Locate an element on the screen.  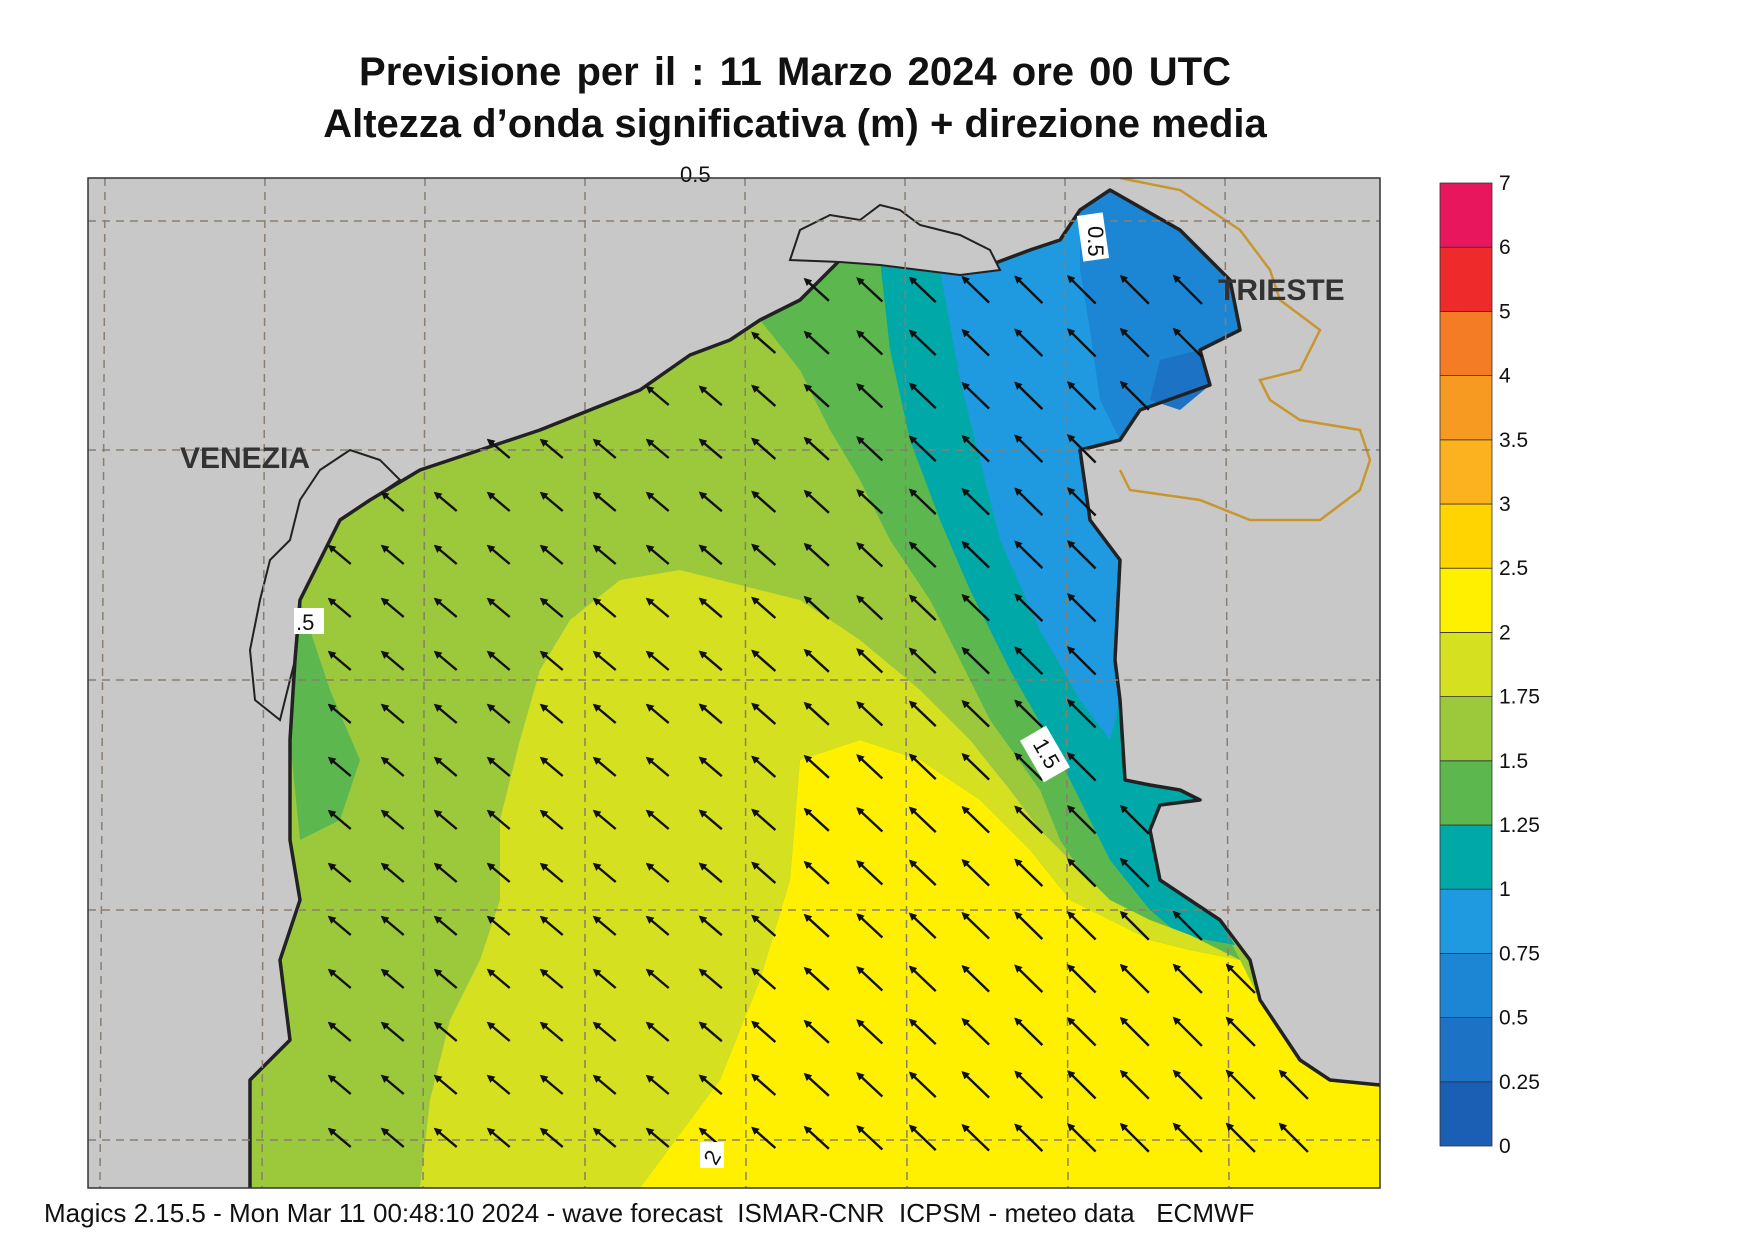
band-0.25 is located at coordinates (1180, 380).